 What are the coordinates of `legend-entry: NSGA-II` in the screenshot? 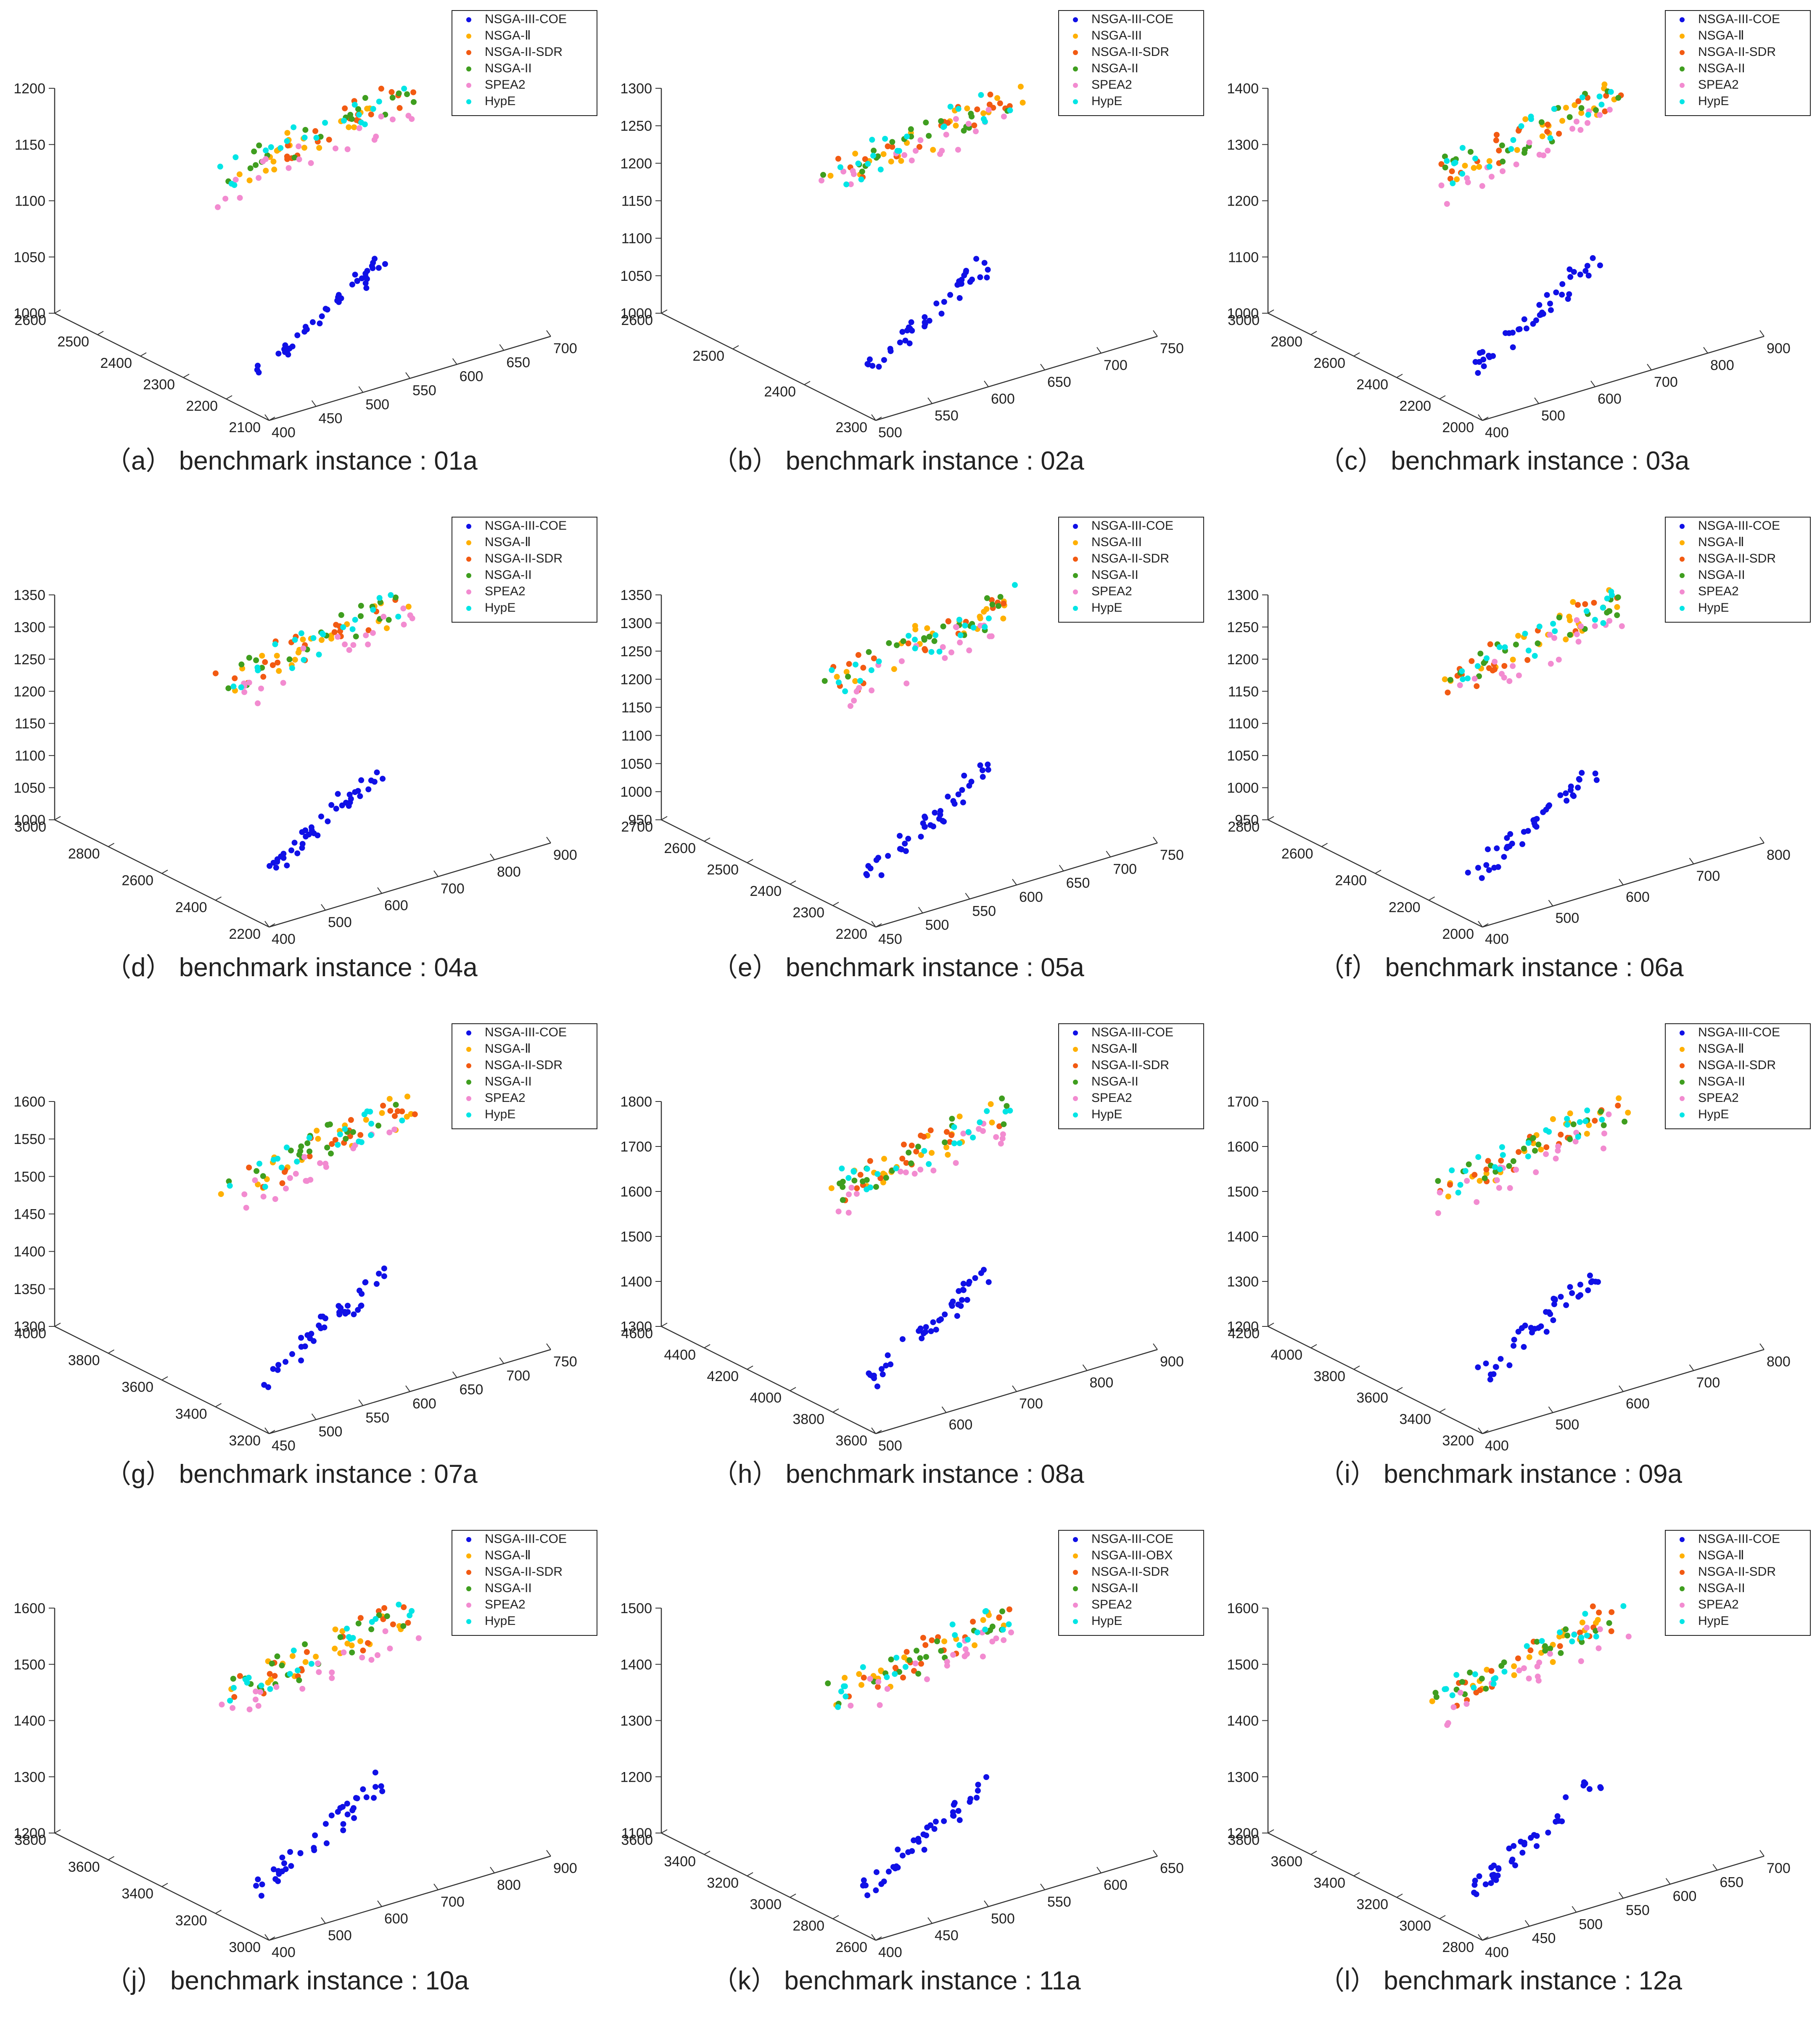 It's located at (1722, 1081).